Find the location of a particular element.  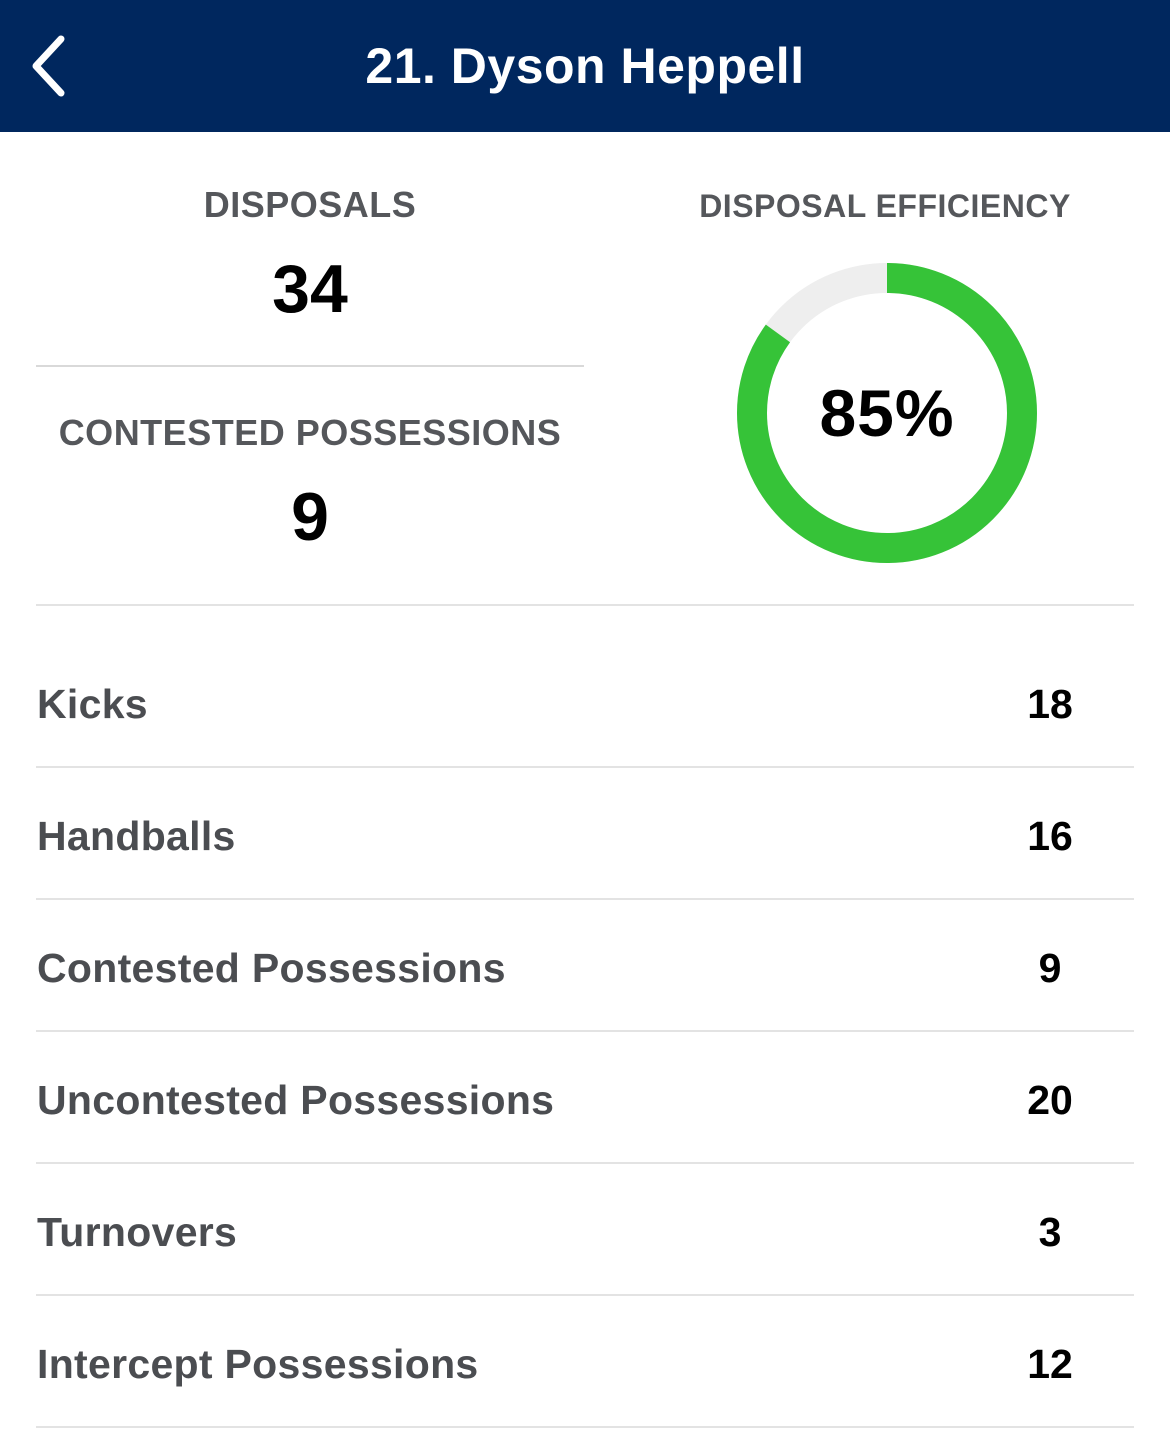

nav-header: 21. Dyson Heppell is located at coordinates (585, 66).